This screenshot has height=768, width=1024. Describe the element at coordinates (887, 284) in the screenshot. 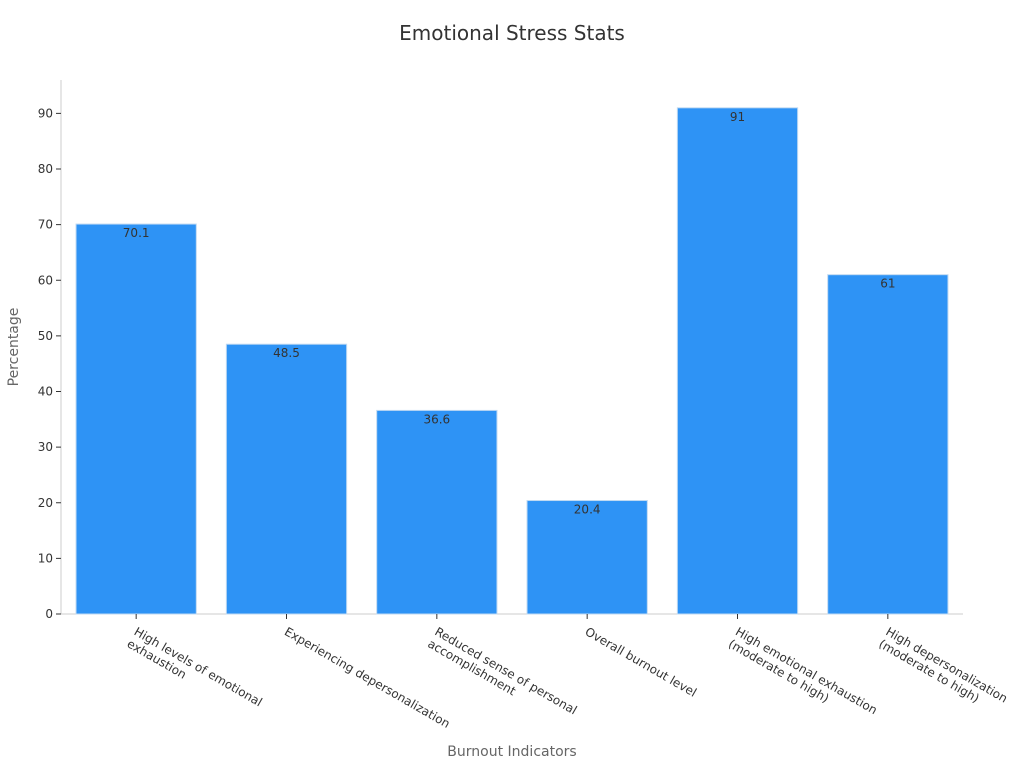

I see `bar-value-label: 61` at that location.